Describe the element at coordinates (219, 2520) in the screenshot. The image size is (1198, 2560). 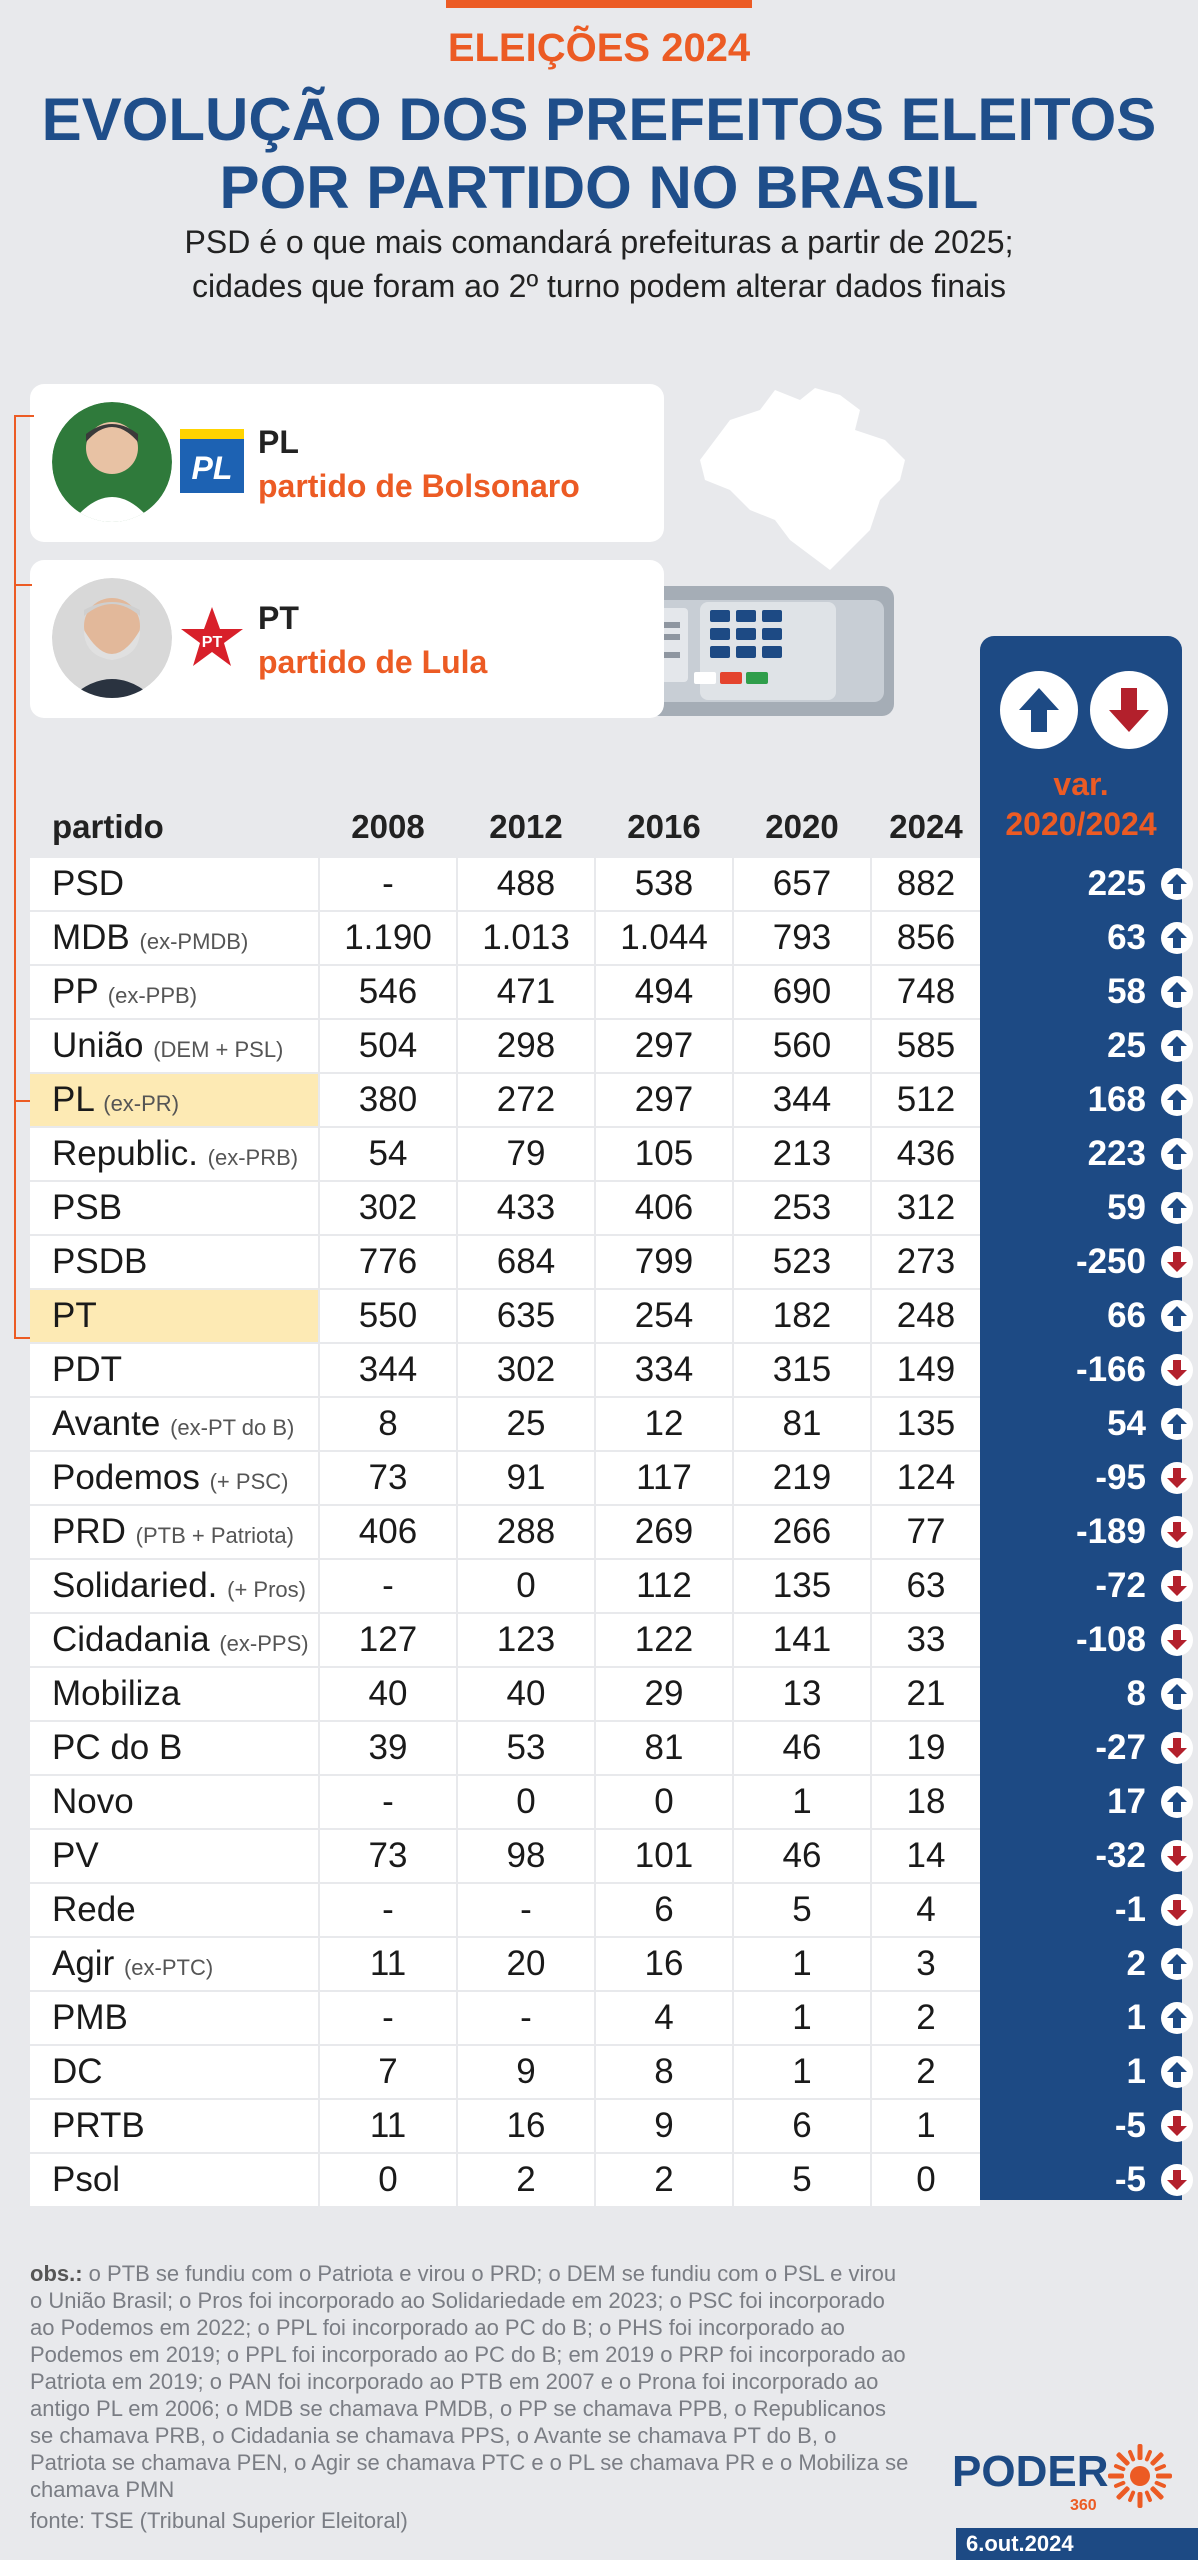
I see `source-note: fonte: TSE (Tribunal Superior Eleitoral)` at that location.